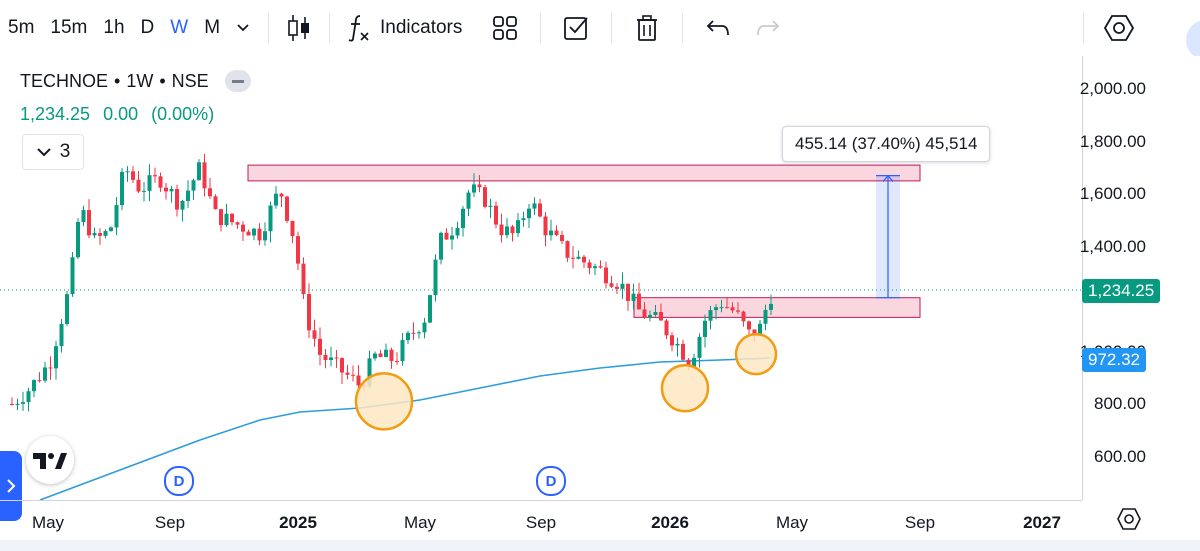  I want to click on undo-icon, so click(718, 28).